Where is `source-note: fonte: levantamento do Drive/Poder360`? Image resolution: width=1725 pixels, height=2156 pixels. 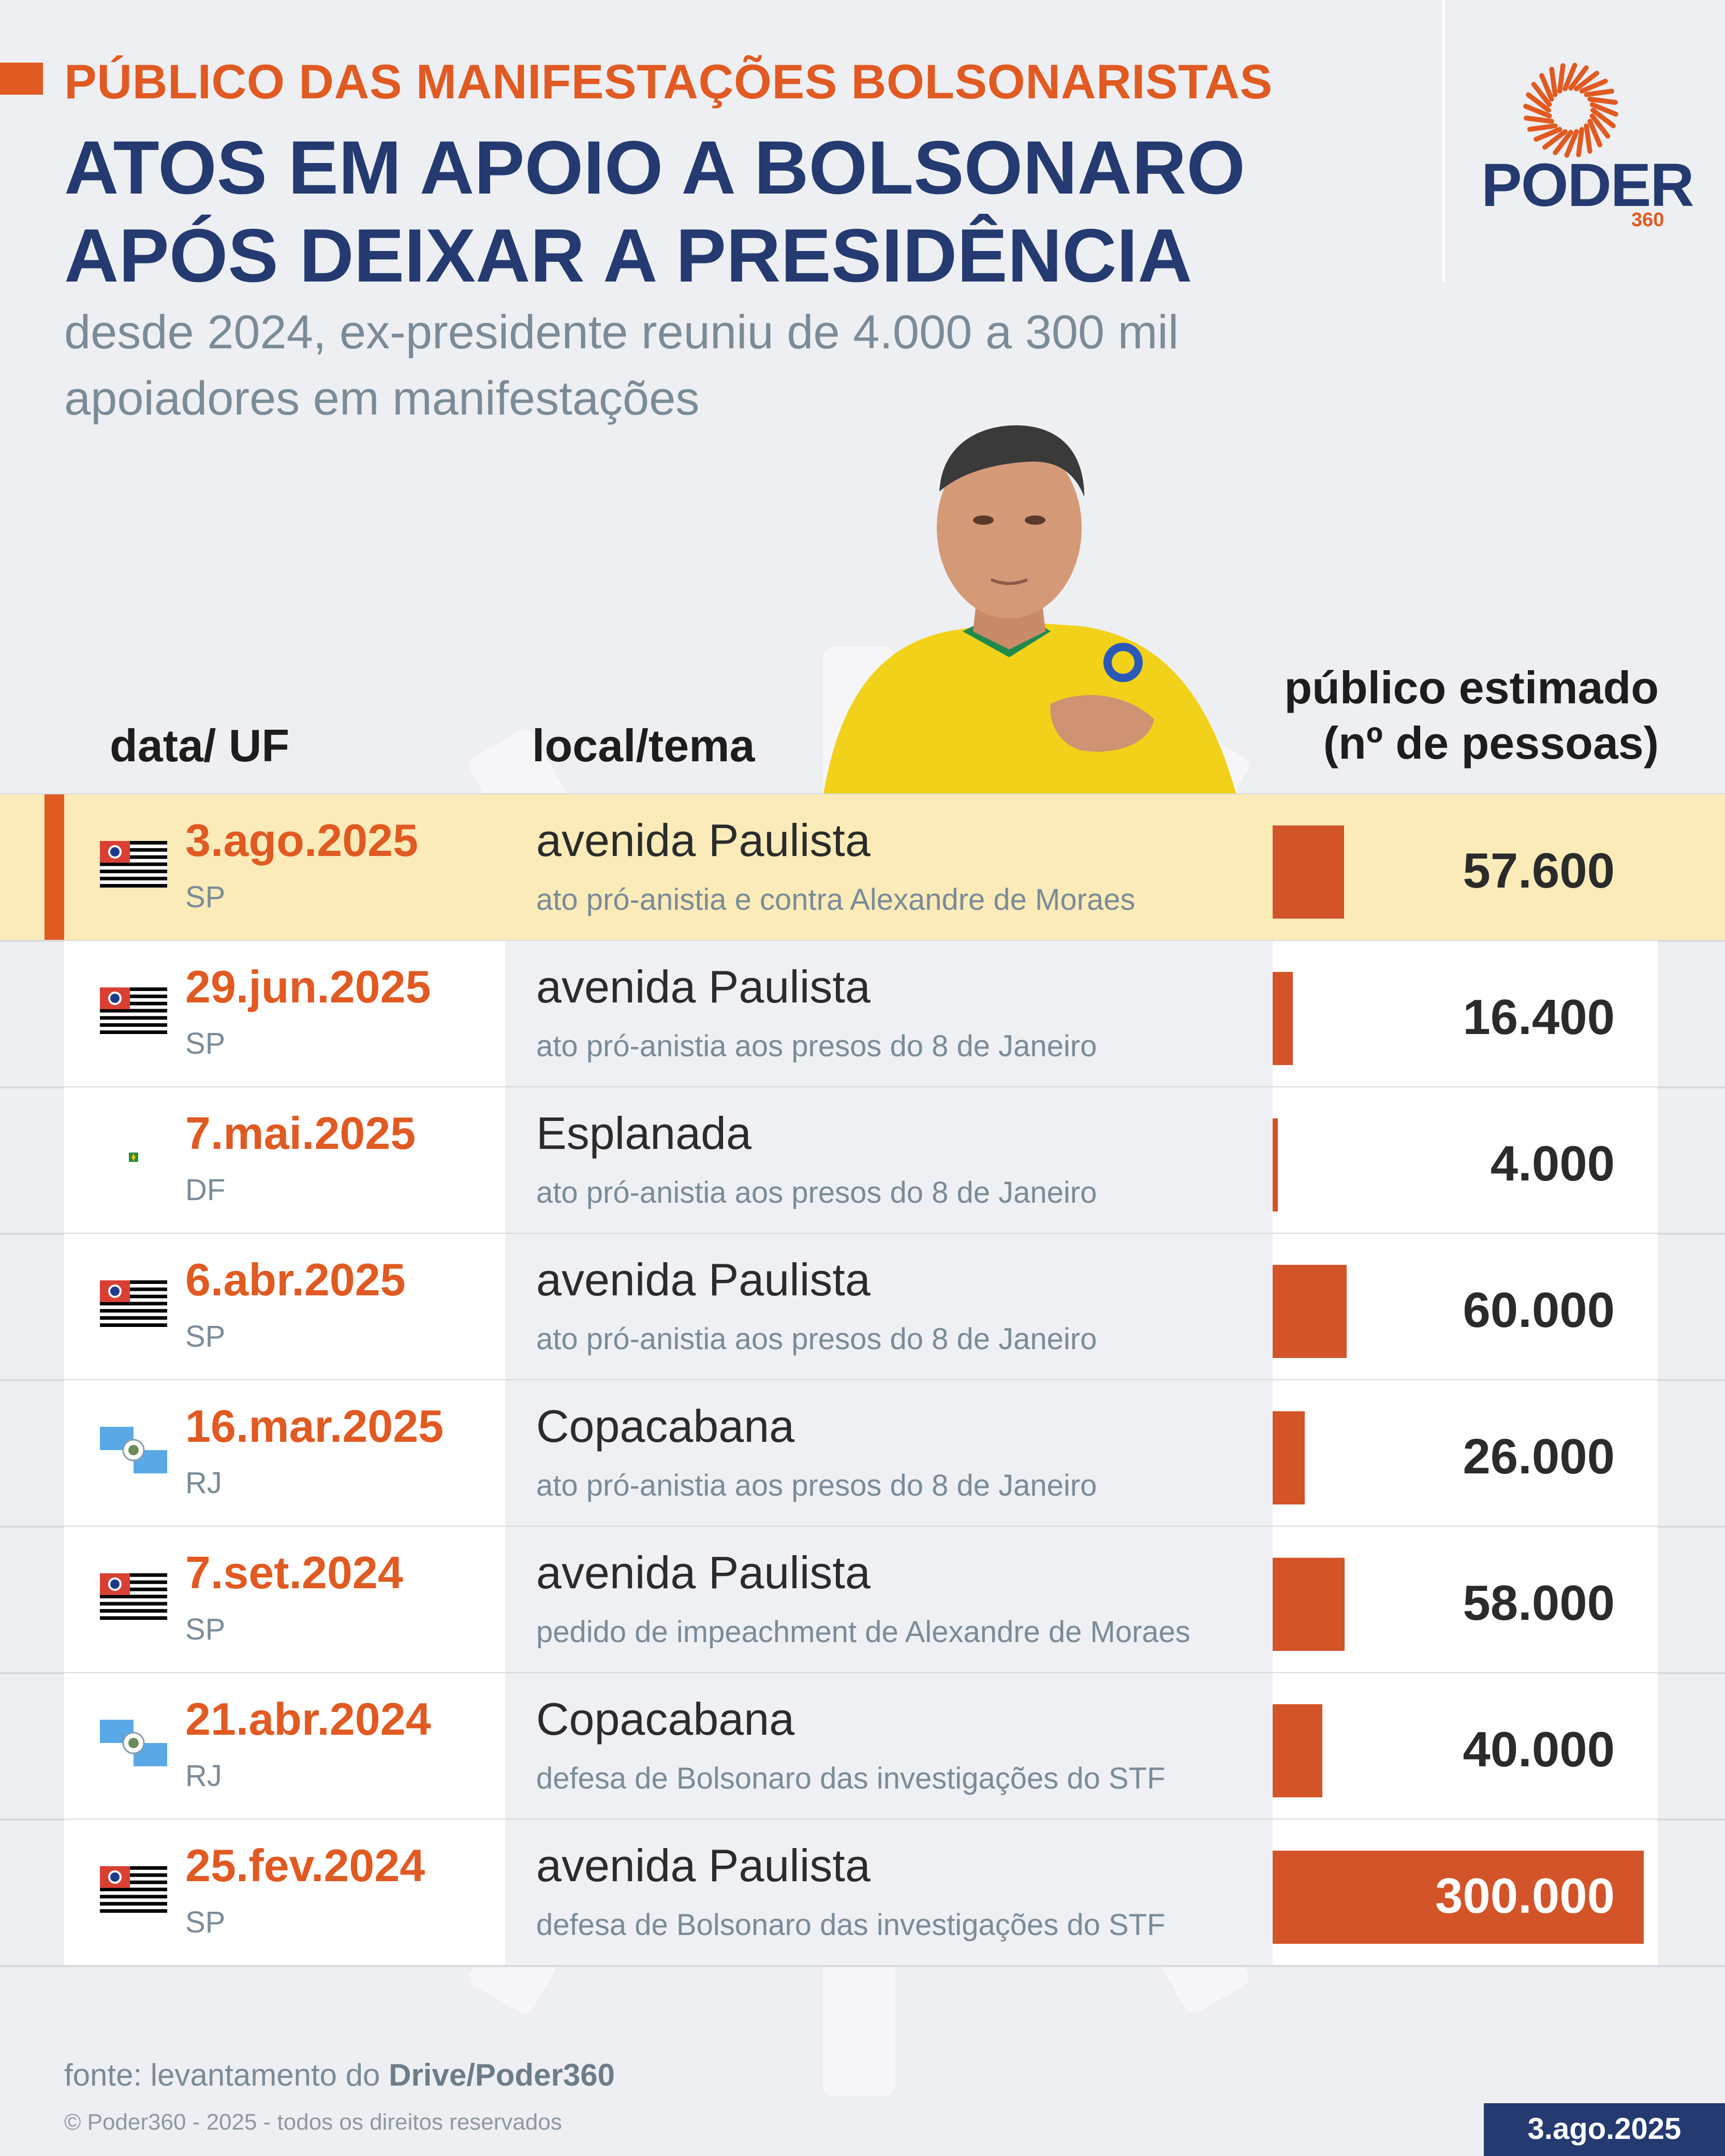
source-note: fonte: levantamento do Drive/Poder360 is located at coordinates (340, 2075).